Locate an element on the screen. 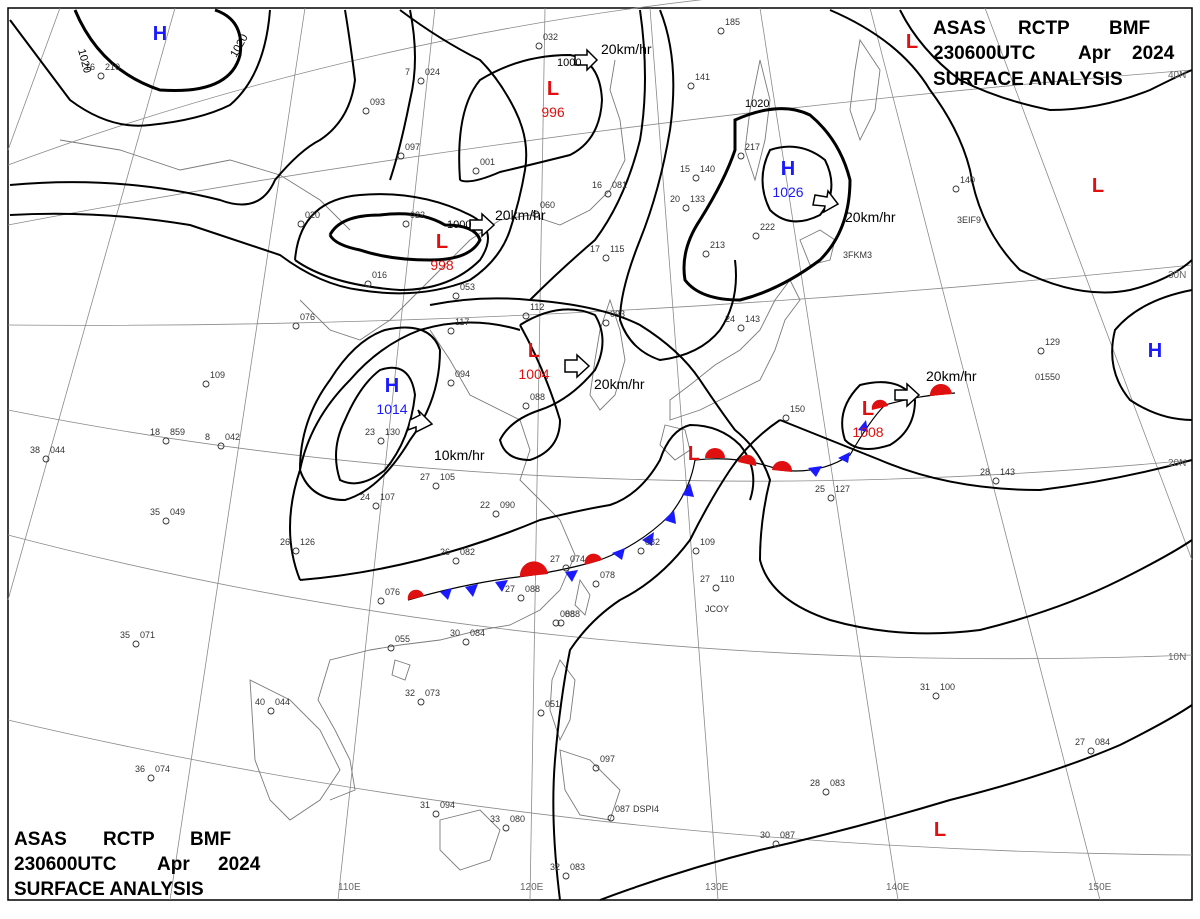 The width and height of the screenshot is (1200, 919). header-bottom-word: 230600UTC is located at coordinates (65, 864).